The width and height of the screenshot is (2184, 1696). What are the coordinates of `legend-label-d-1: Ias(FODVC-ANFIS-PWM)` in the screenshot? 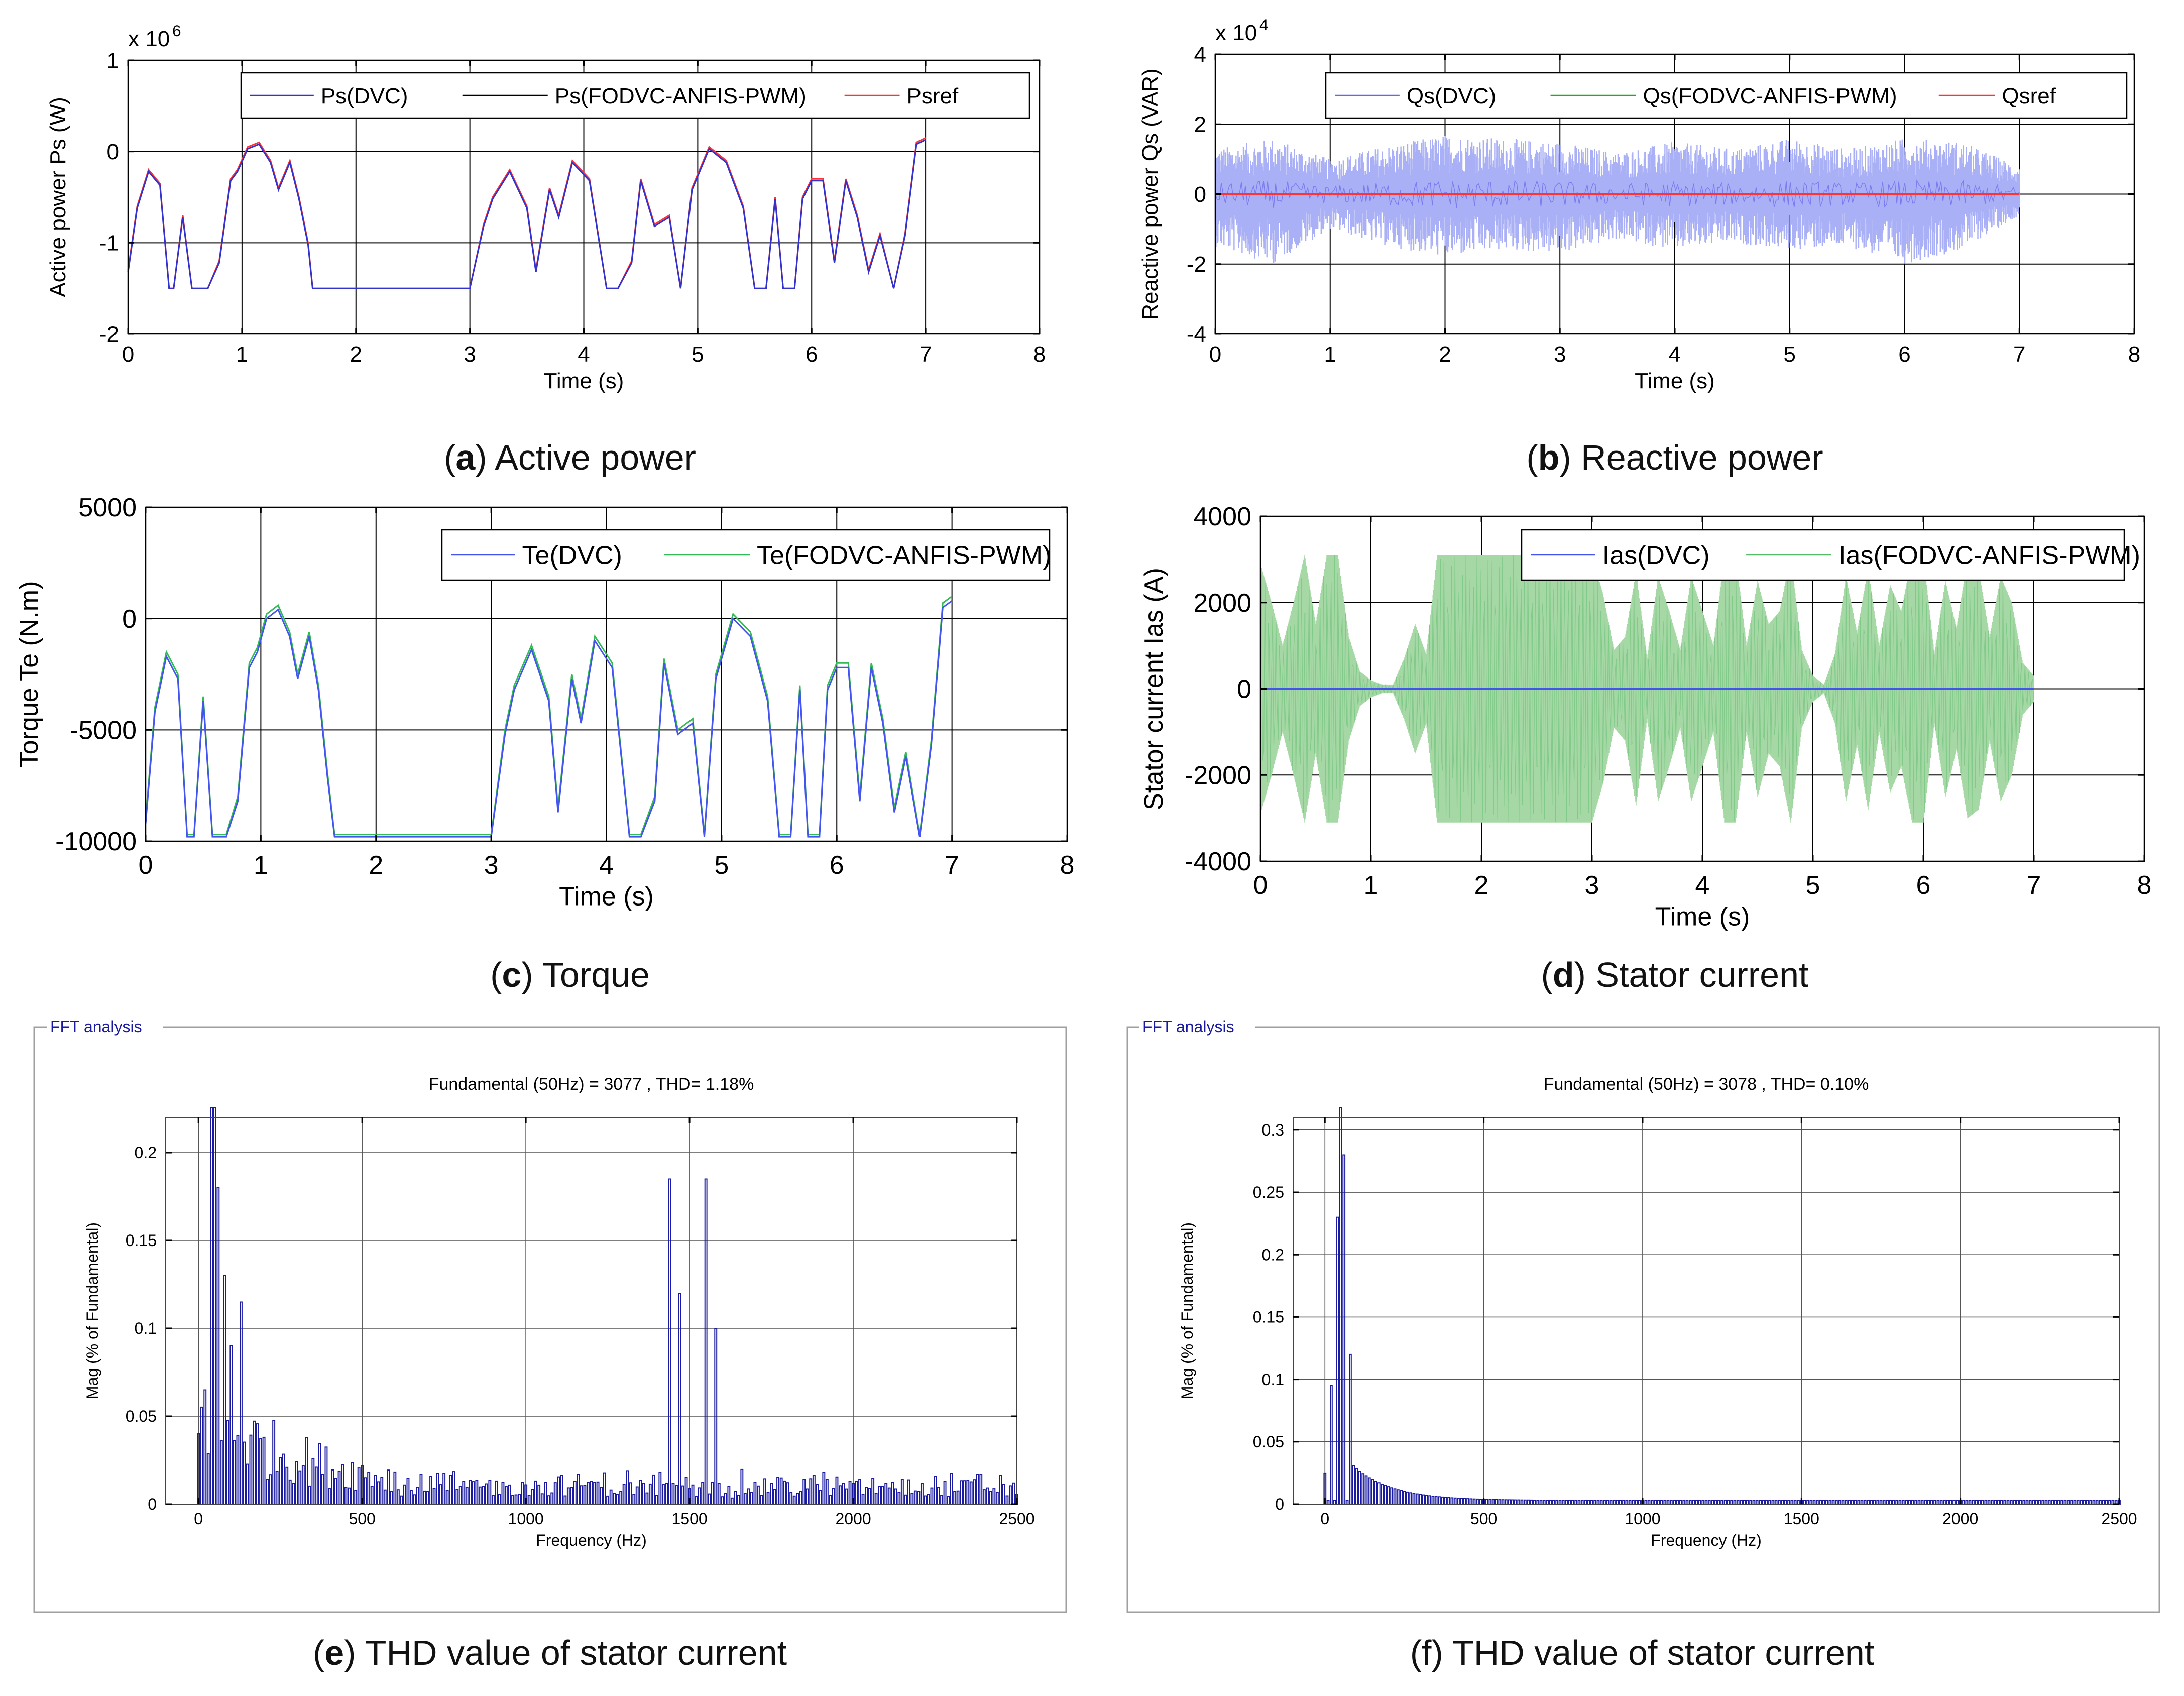 It's located at (1989, 556).